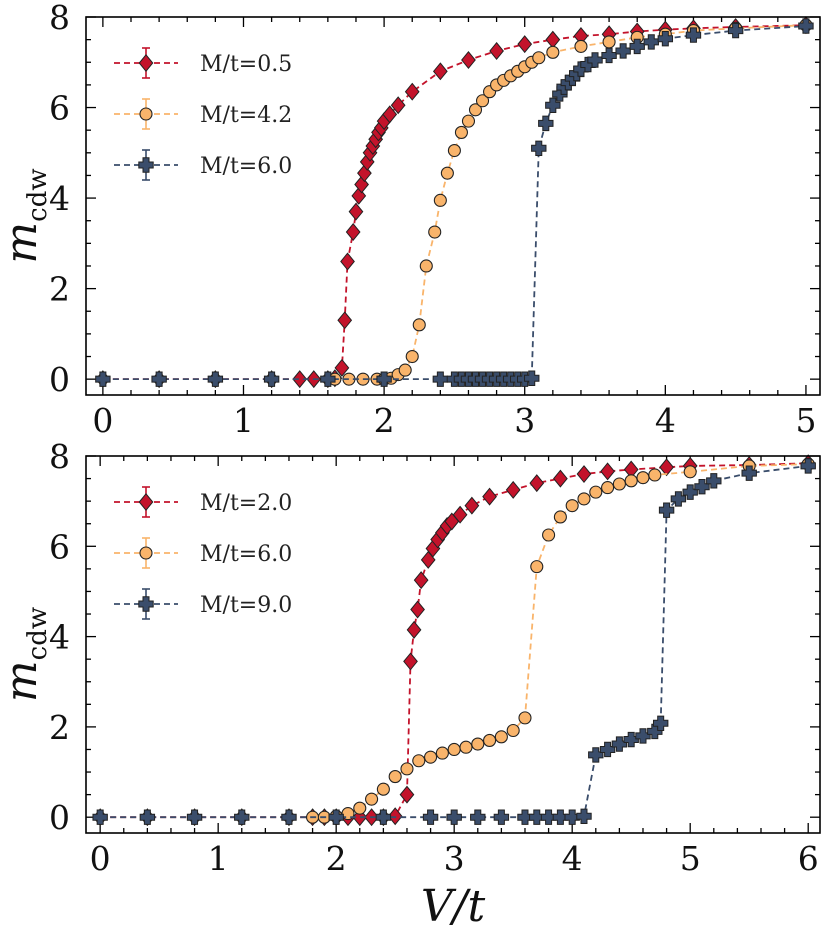 This screenshot has height=938, width=831. I want to click on legend-label: M/t=9.0, so click(246, 605).